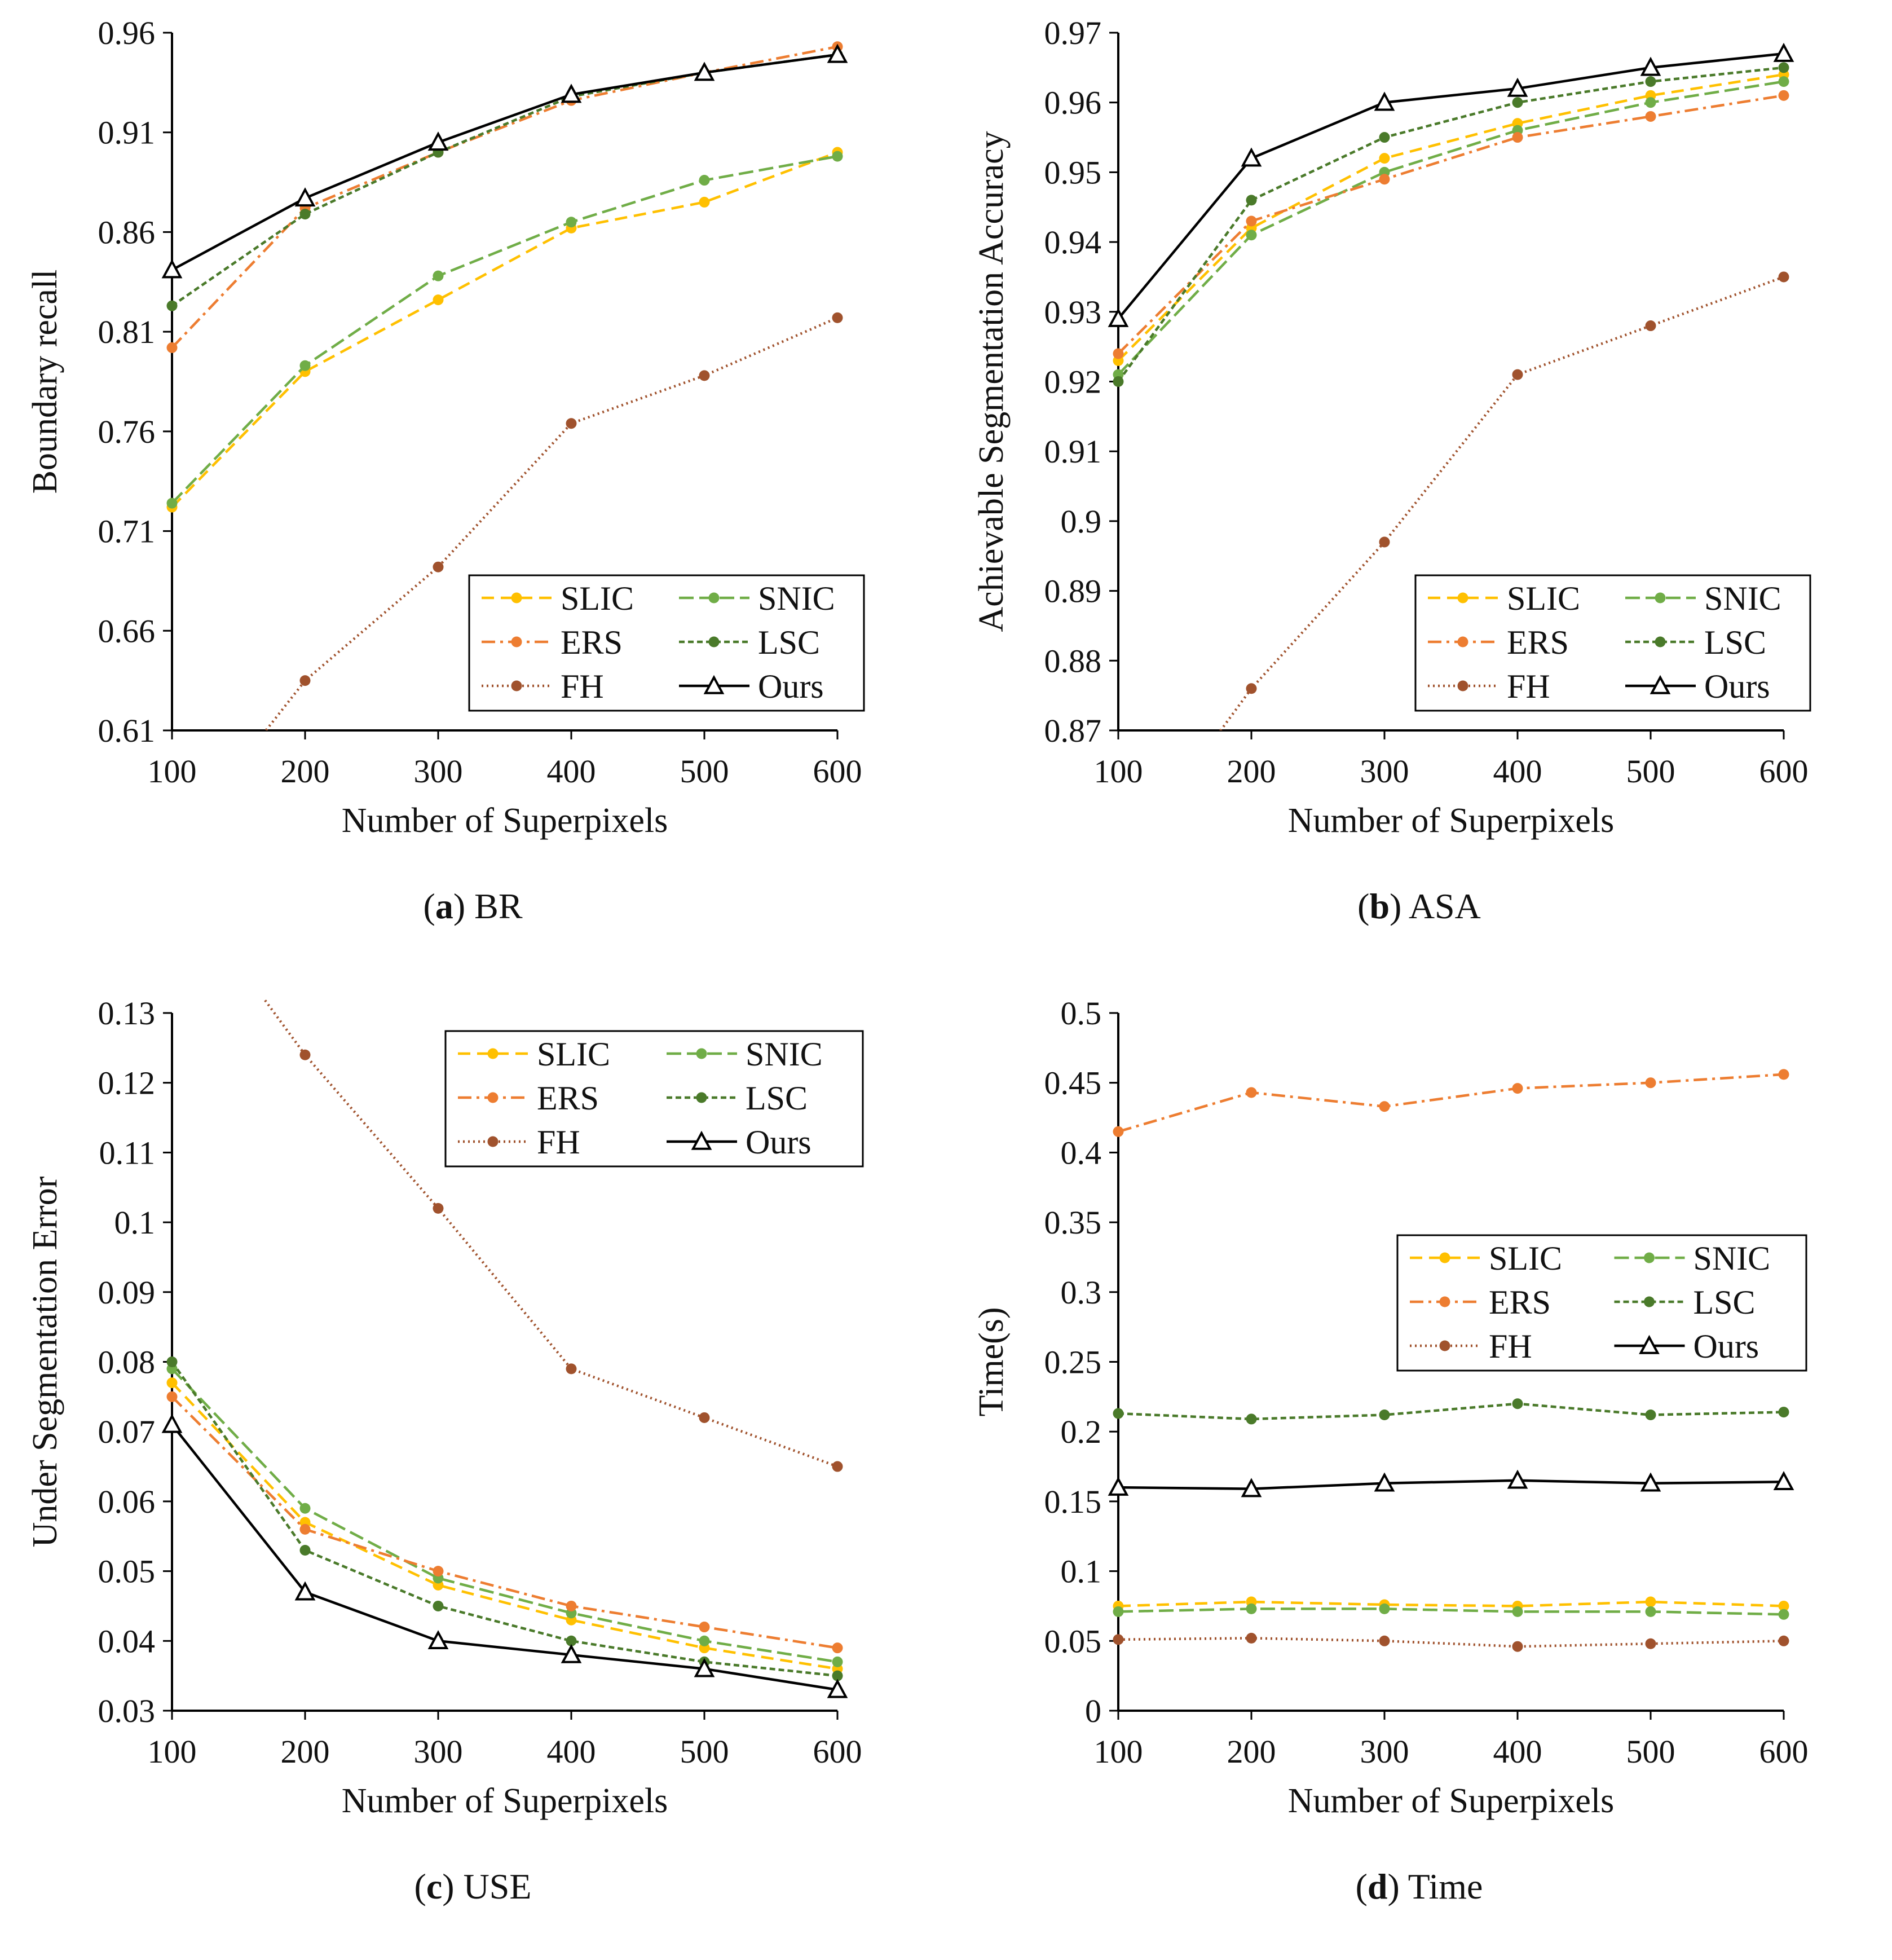 This screenshot has height=1960, width=1892. What do you see at coordinates (127, 631) in the screenshot?
I see `y-tick-label: 0.66` at bounding box center [127, 631].